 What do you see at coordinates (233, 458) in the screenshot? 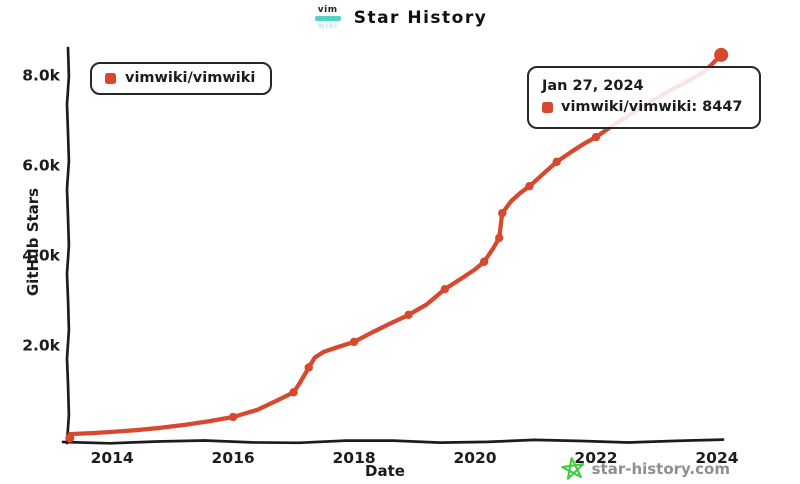
I see `x-tick-label: 2016` at bounding box center [233, 458].